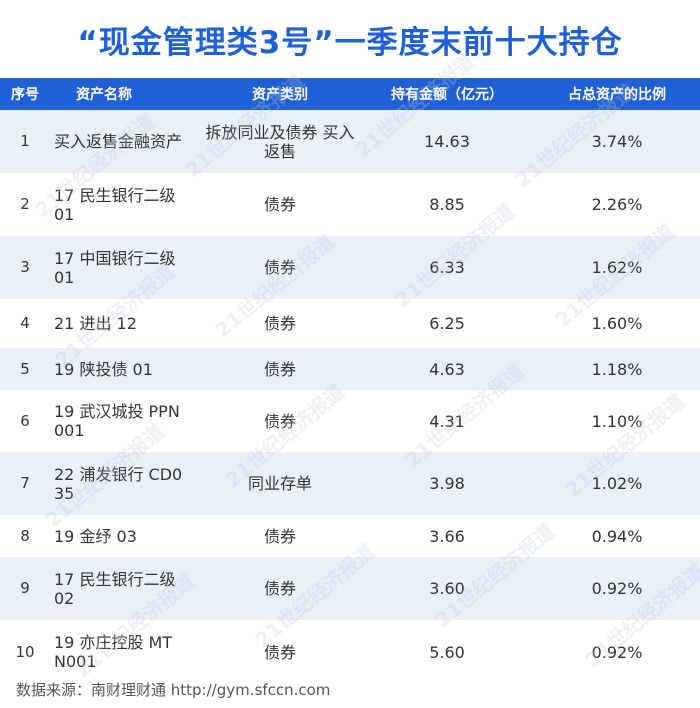 Image resolution: width=700 pixels, height=708 pixels. I want to click on row-amount: 6.33, so click(447, 267).